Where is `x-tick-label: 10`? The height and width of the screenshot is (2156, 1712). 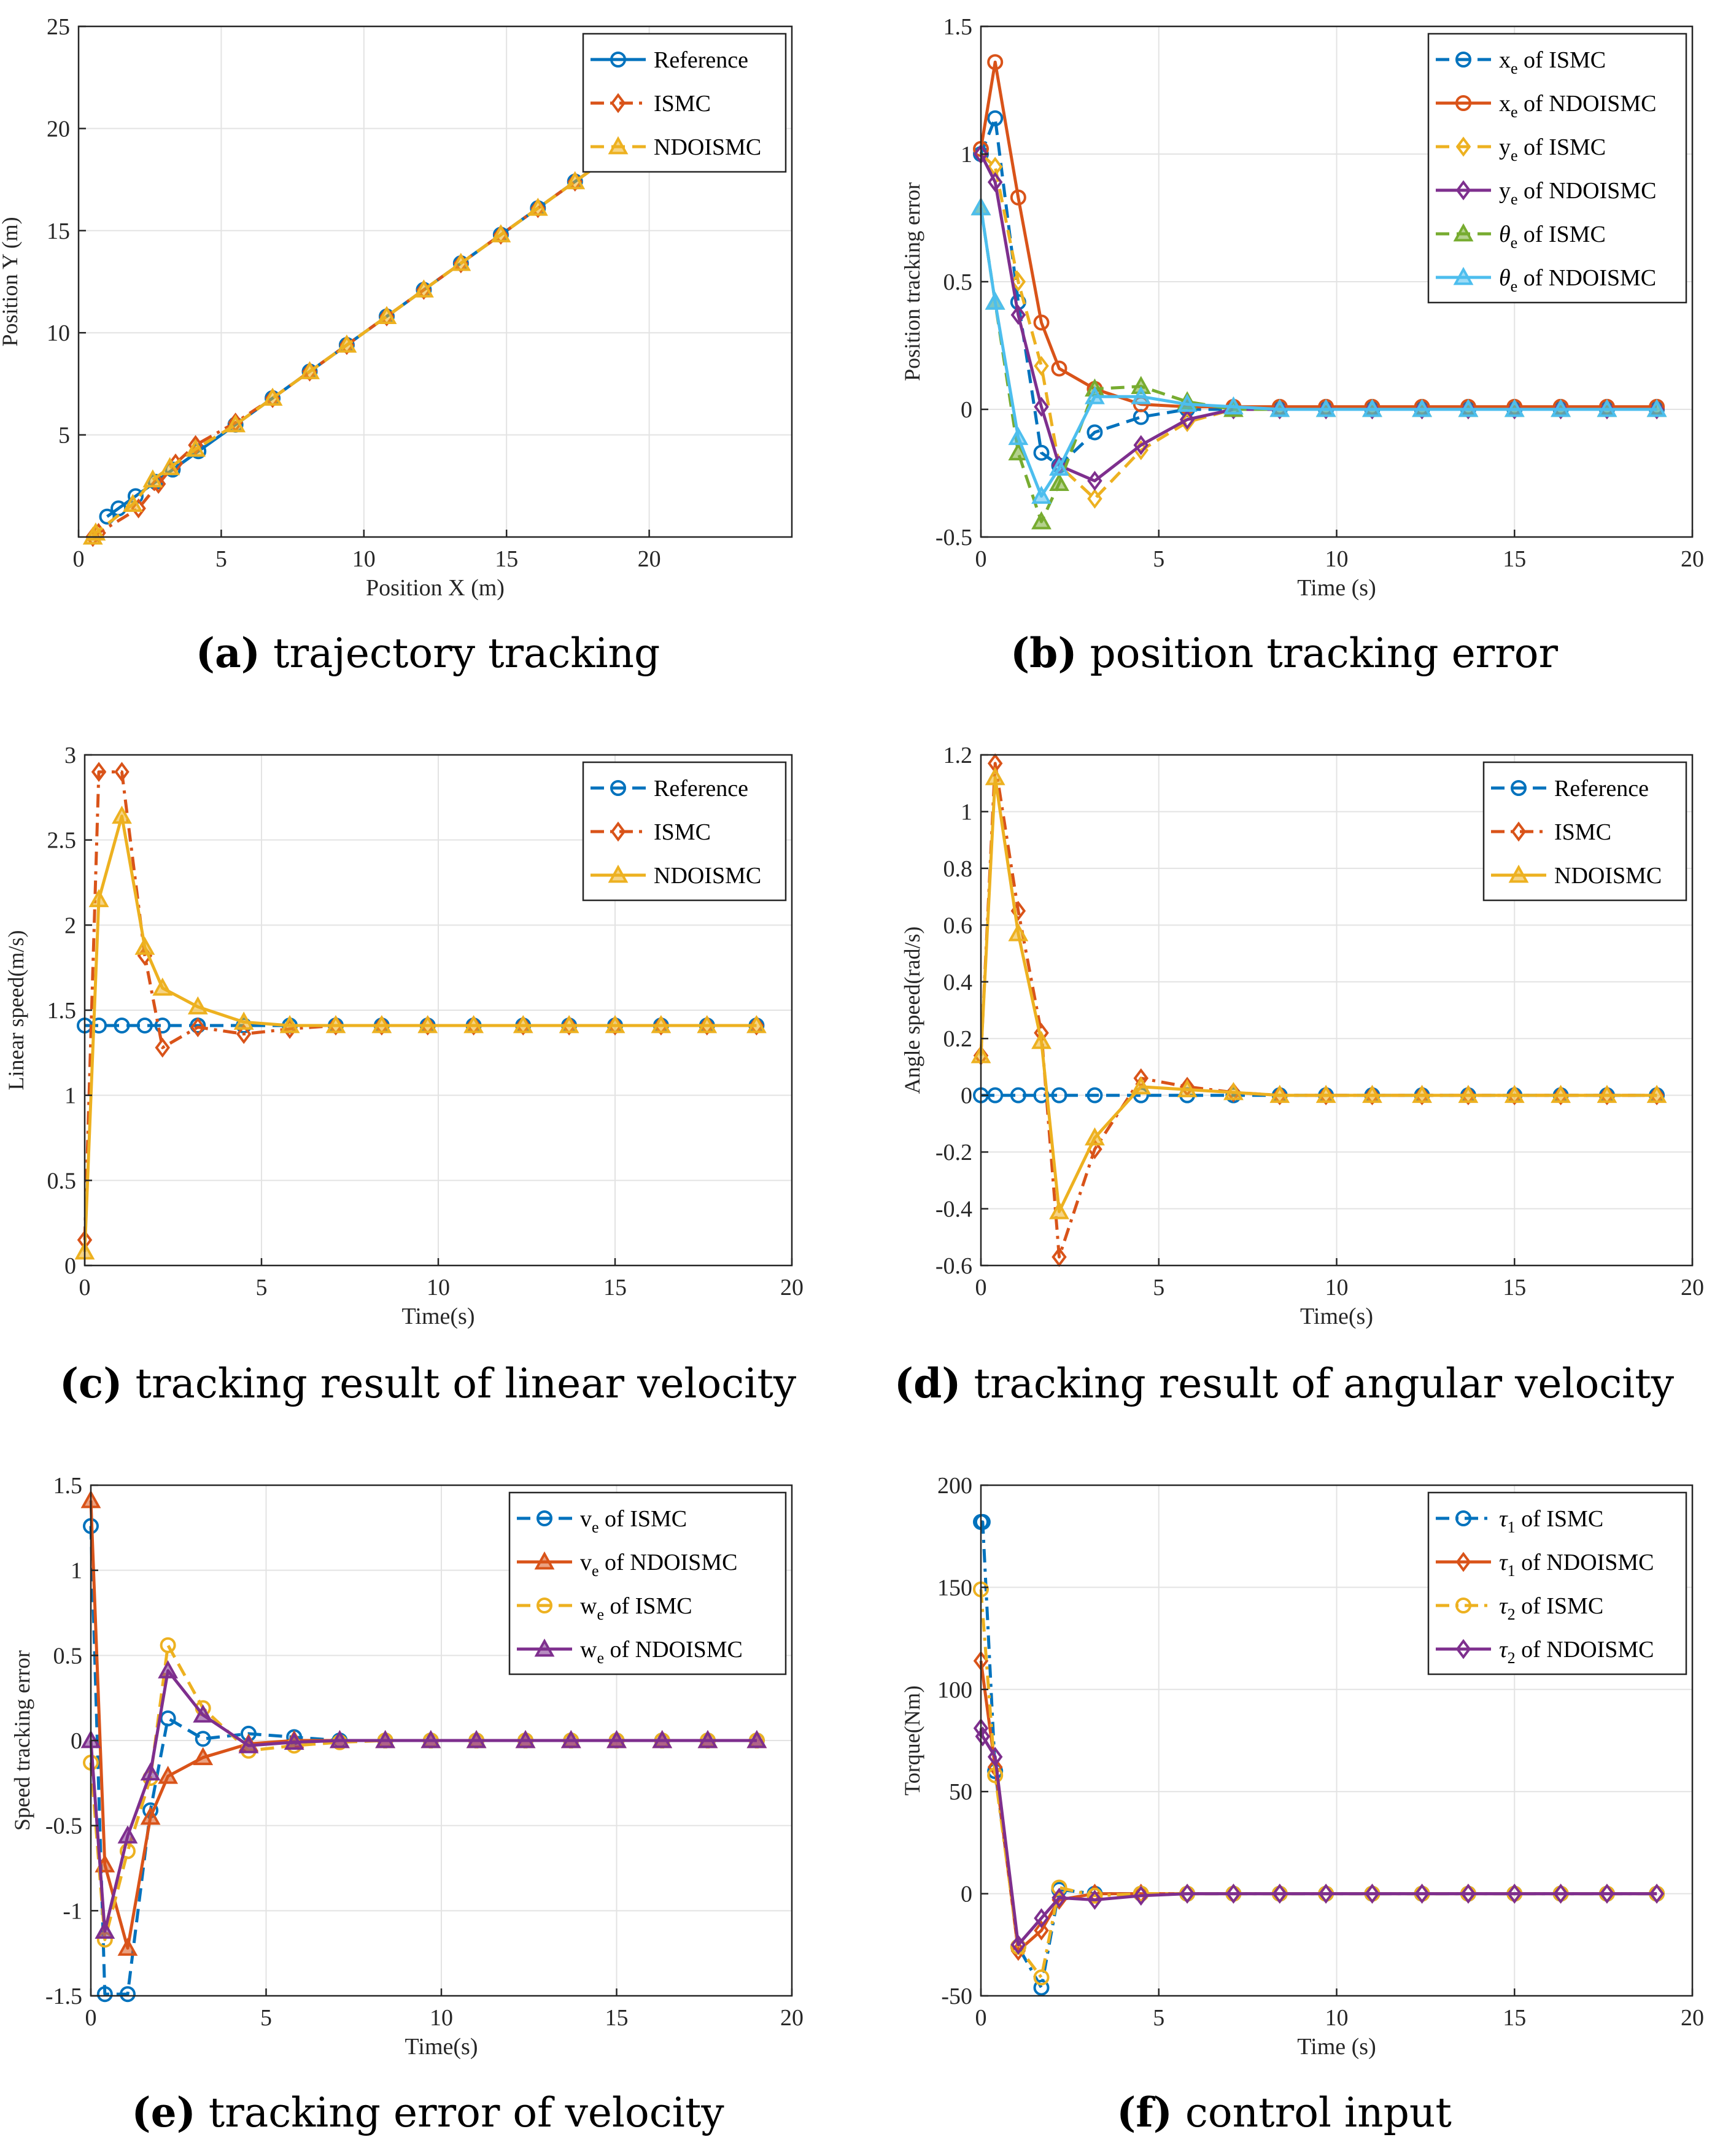 x-tick-label: 10 is located at coordinates (1337, 2018).